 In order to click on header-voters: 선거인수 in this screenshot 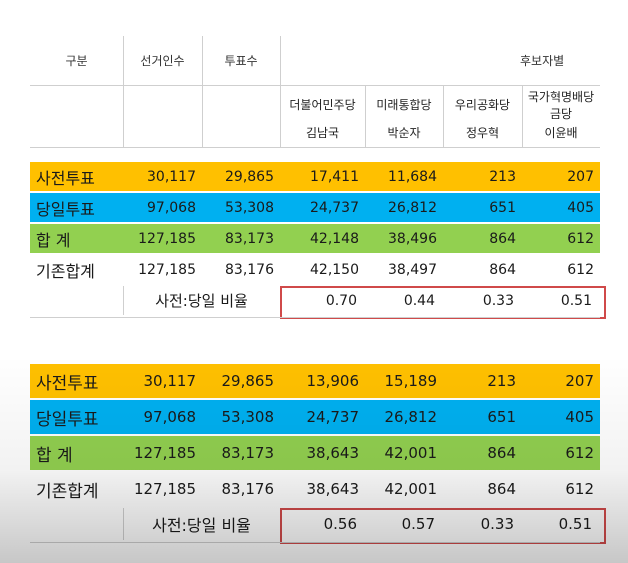, I will do `click(162, 61)`.